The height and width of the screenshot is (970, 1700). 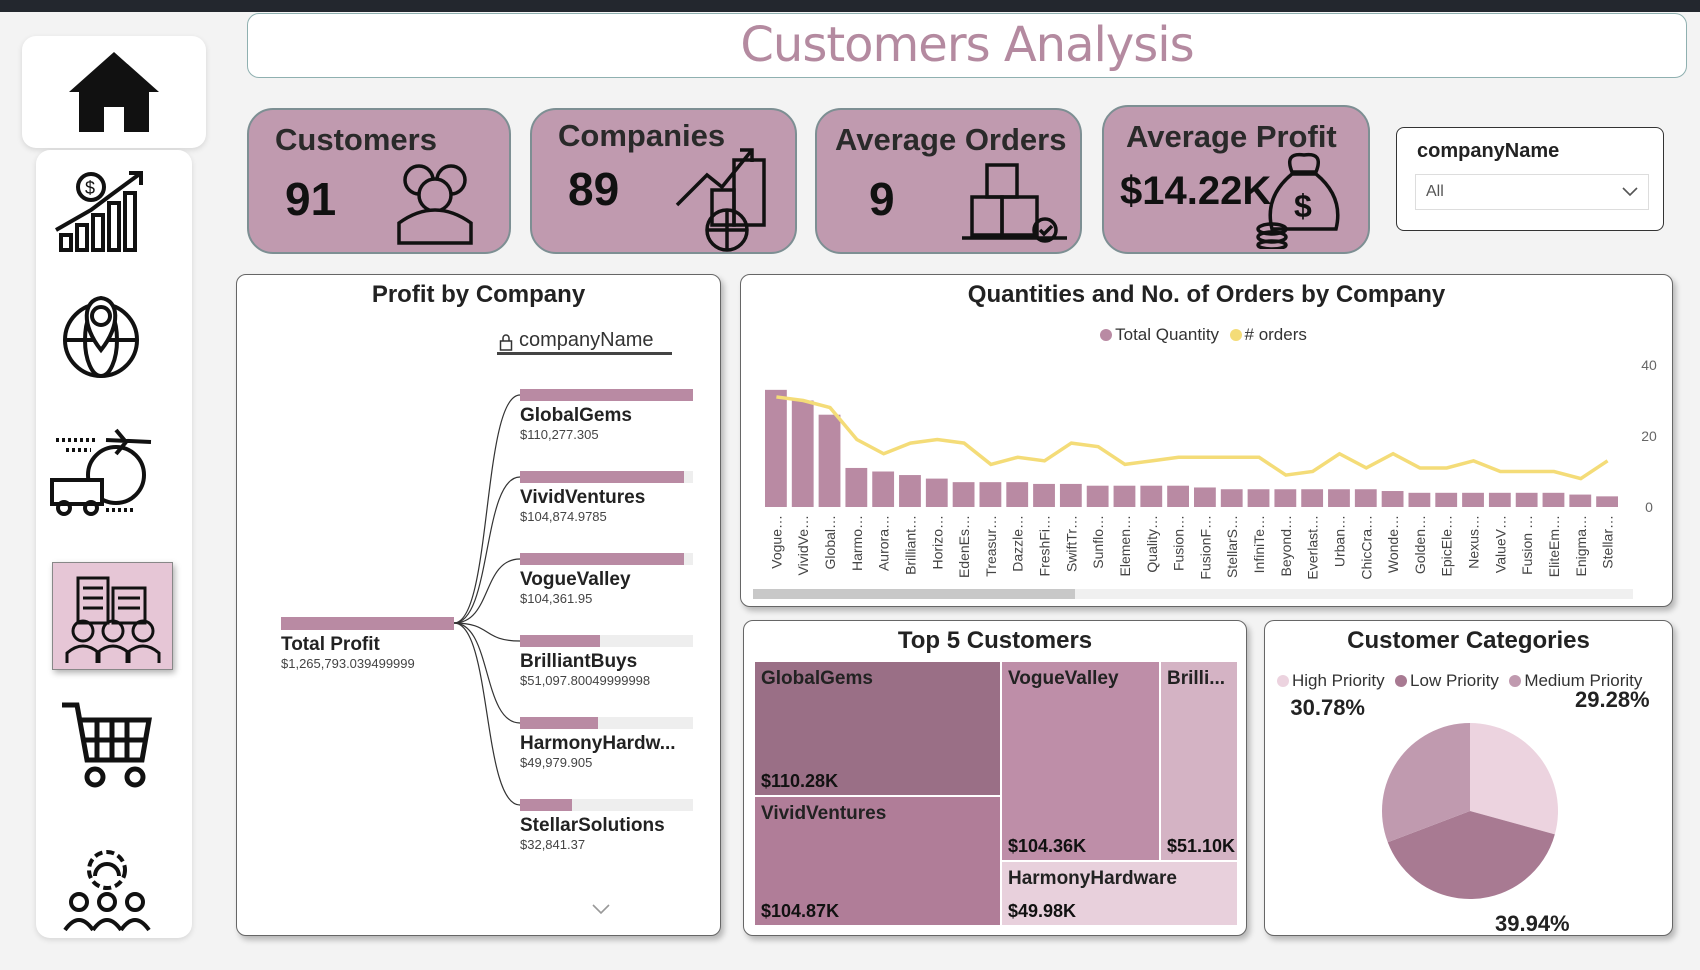 I want to click on legend-item-total-quantity: Total Quantity, so click(x=1159, y=335).